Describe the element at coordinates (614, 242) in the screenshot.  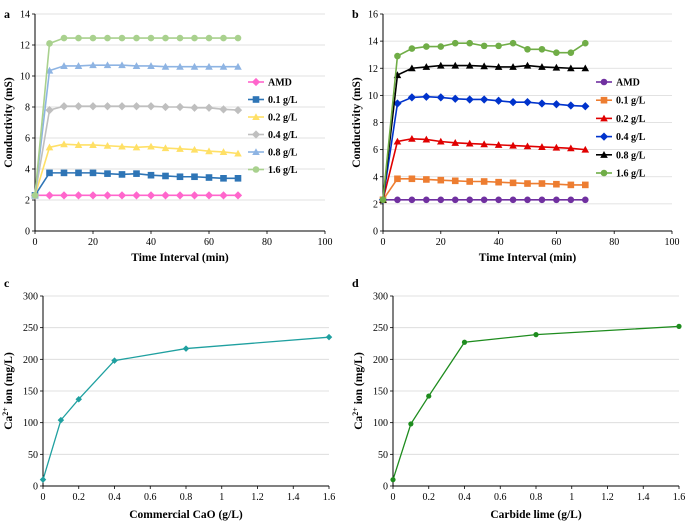
I see `x-tick-label: 80` at that location.